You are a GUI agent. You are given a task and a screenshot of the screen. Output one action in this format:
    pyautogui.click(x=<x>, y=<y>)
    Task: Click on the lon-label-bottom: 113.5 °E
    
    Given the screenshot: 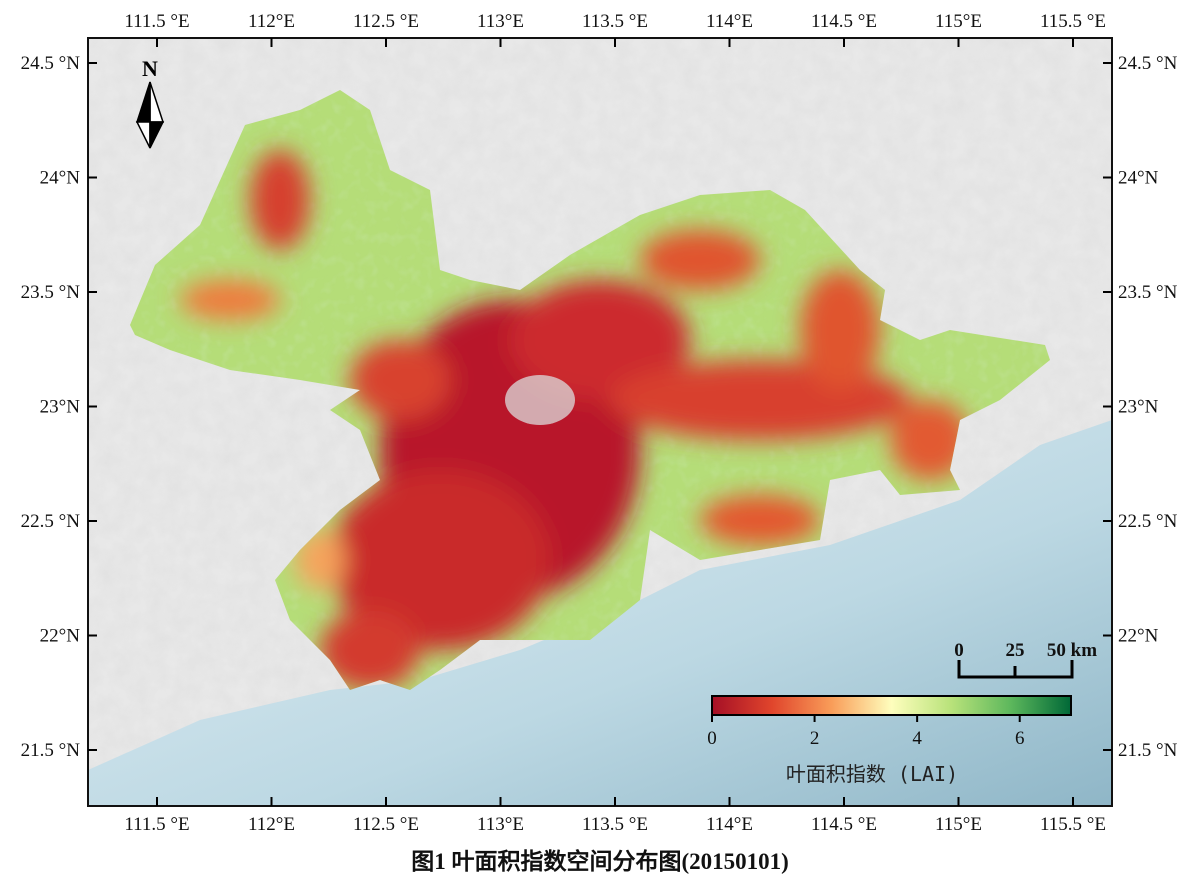 What is the action you would take?
    pyautogui.click(x=615, y=824)
    